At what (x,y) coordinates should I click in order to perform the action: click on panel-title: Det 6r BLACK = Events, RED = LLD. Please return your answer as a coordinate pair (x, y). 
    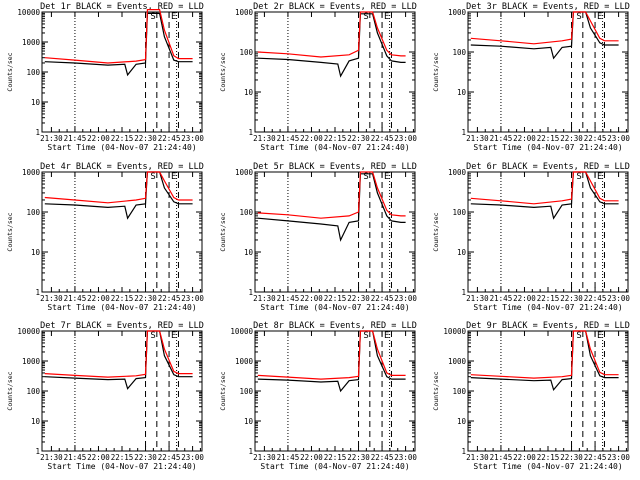
    Looking at the image, I should click on (548, 167).